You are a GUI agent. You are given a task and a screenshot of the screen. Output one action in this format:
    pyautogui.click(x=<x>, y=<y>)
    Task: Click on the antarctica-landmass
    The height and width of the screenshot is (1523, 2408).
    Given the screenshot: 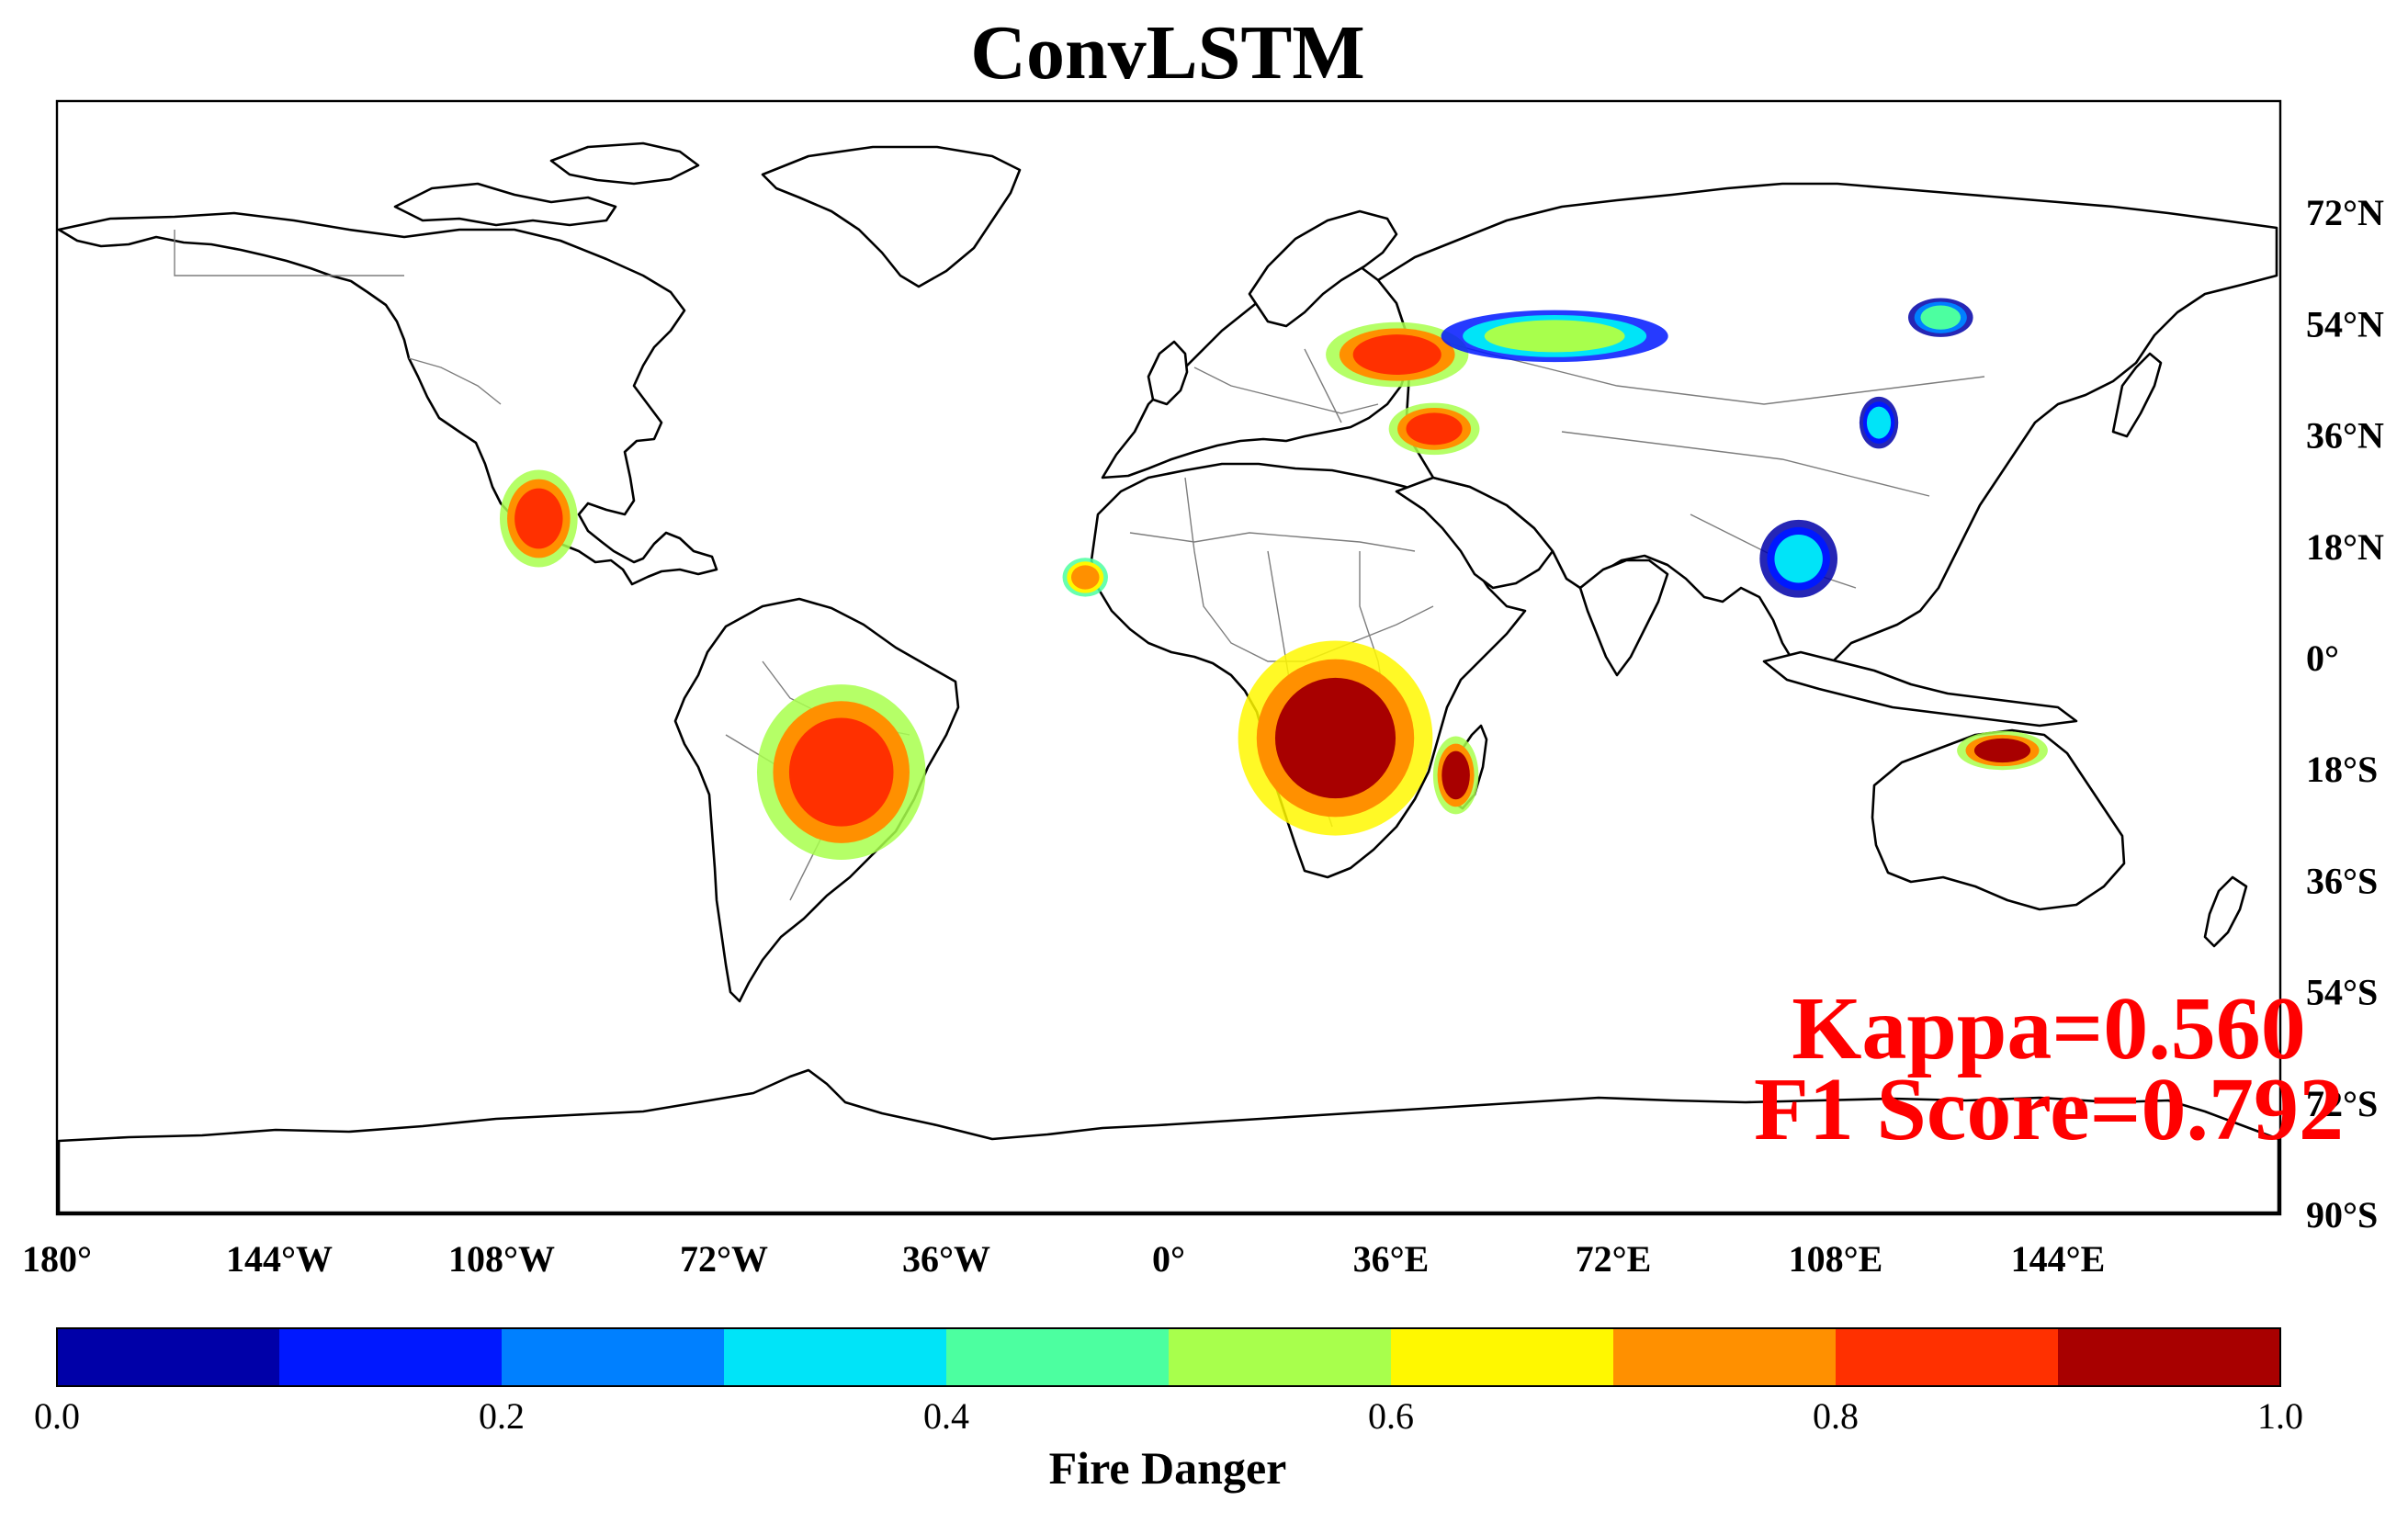 What is the action you would take?
    pyautogui.click(x=1168, y=1141)
    